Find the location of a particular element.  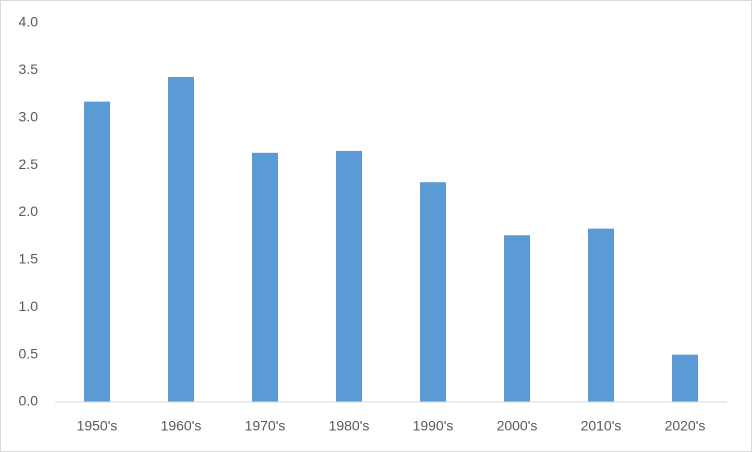

y-tick-label: 0.5 is located at coordinates (29, 353).